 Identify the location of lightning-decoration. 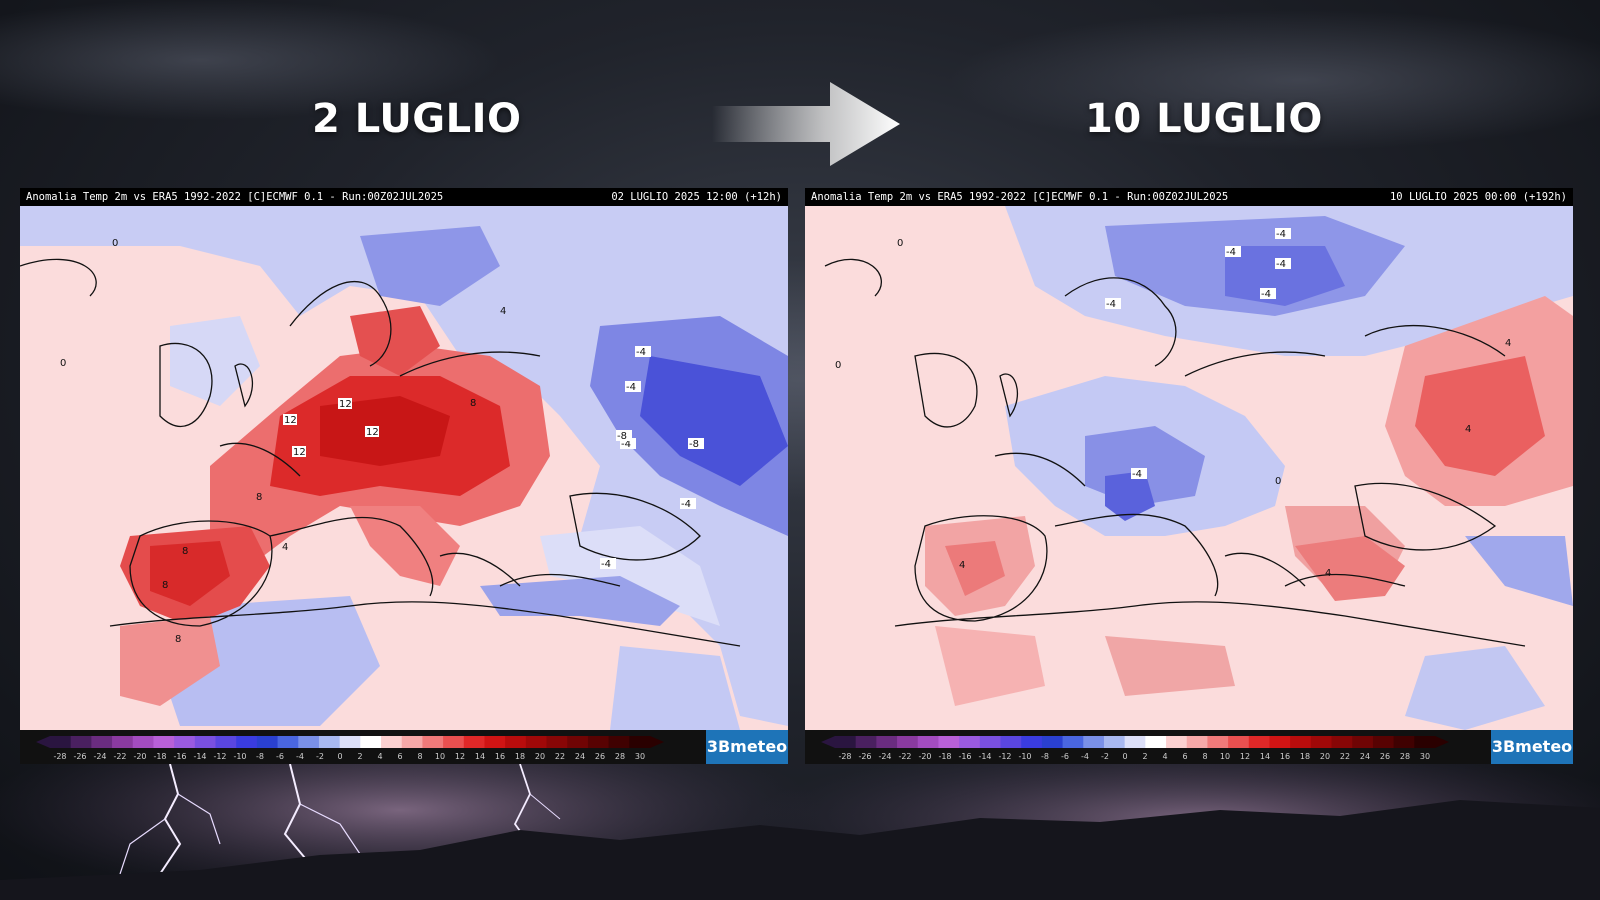
(340, 832).